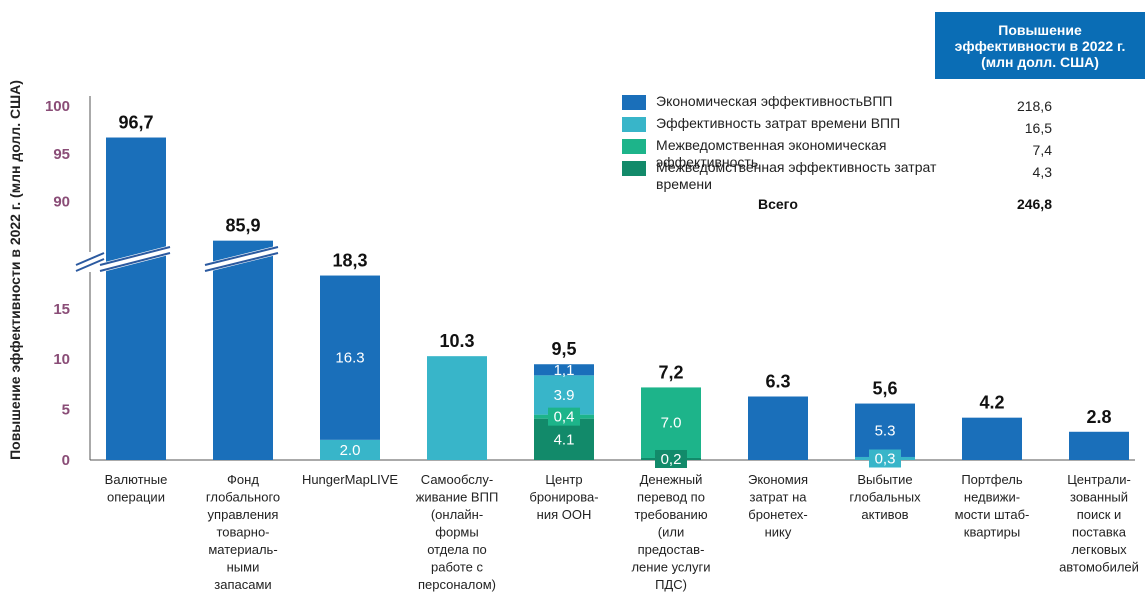 The image size is (1146, 601). Describe the element at coordinates (1098, 417) in the screenshot. I see `total-label: 2.8` at that location.